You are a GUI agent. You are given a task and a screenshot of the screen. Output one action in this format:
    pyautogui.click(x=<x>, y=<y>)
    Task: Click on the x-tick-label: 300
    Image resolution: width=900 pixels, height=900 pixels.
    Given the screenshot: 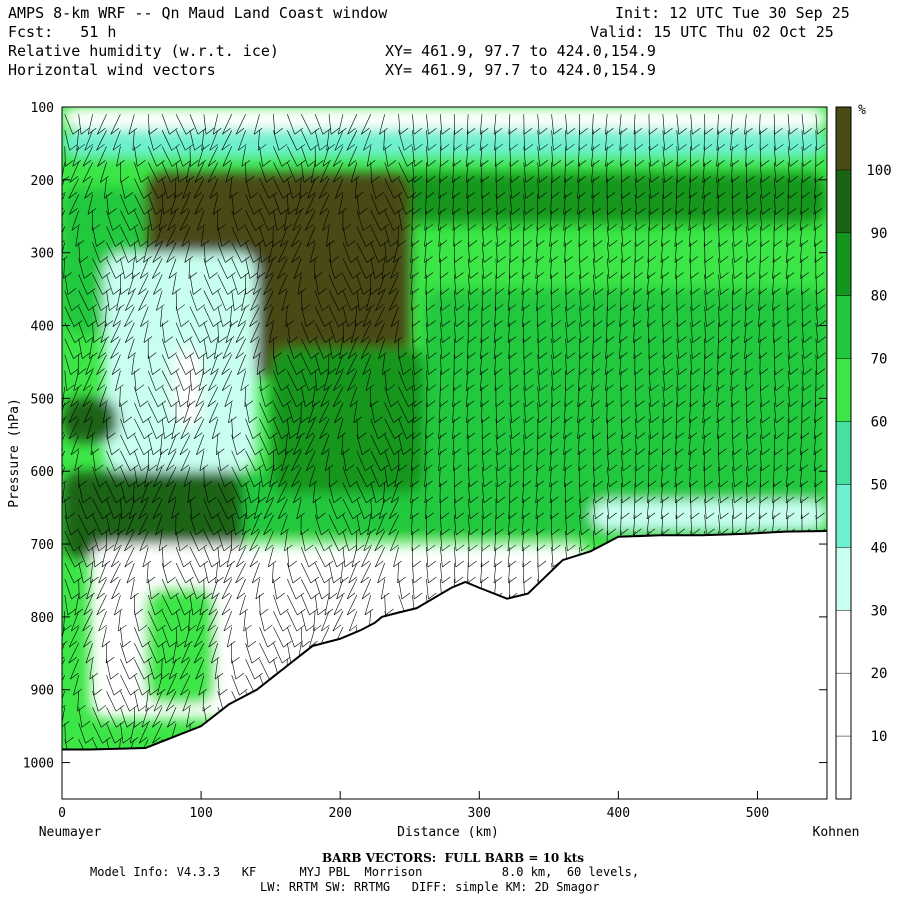 What is the action you would take?
    pyautogui.click(x=479, y=813)
    